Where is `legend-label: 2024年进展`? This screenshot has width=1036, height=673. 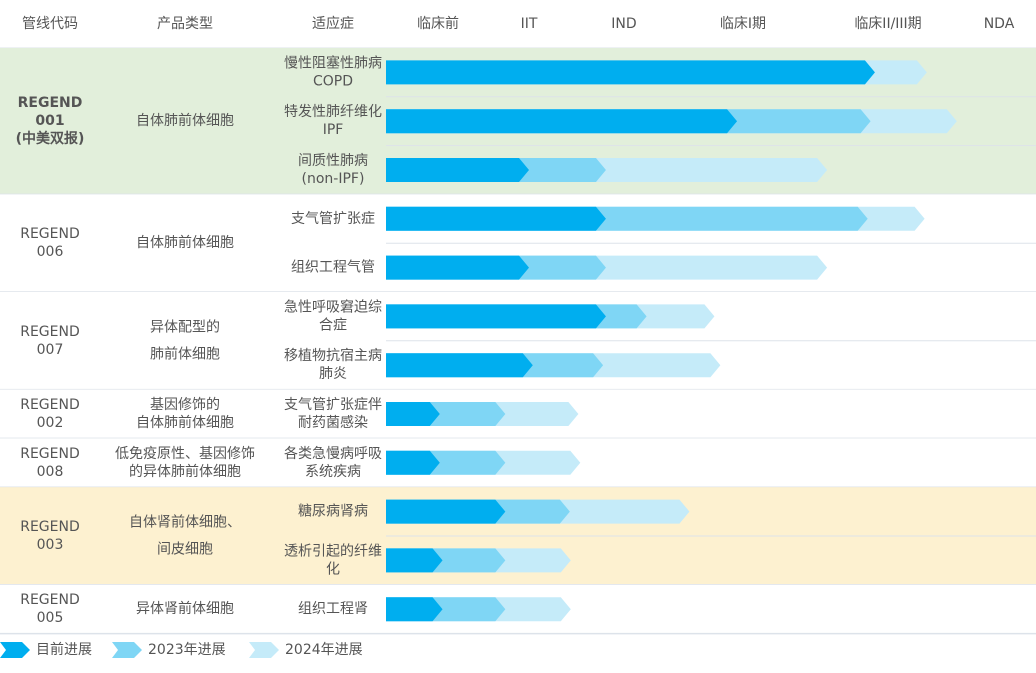
legend-label: 2024年进展 is located at coordinates (324, 650).